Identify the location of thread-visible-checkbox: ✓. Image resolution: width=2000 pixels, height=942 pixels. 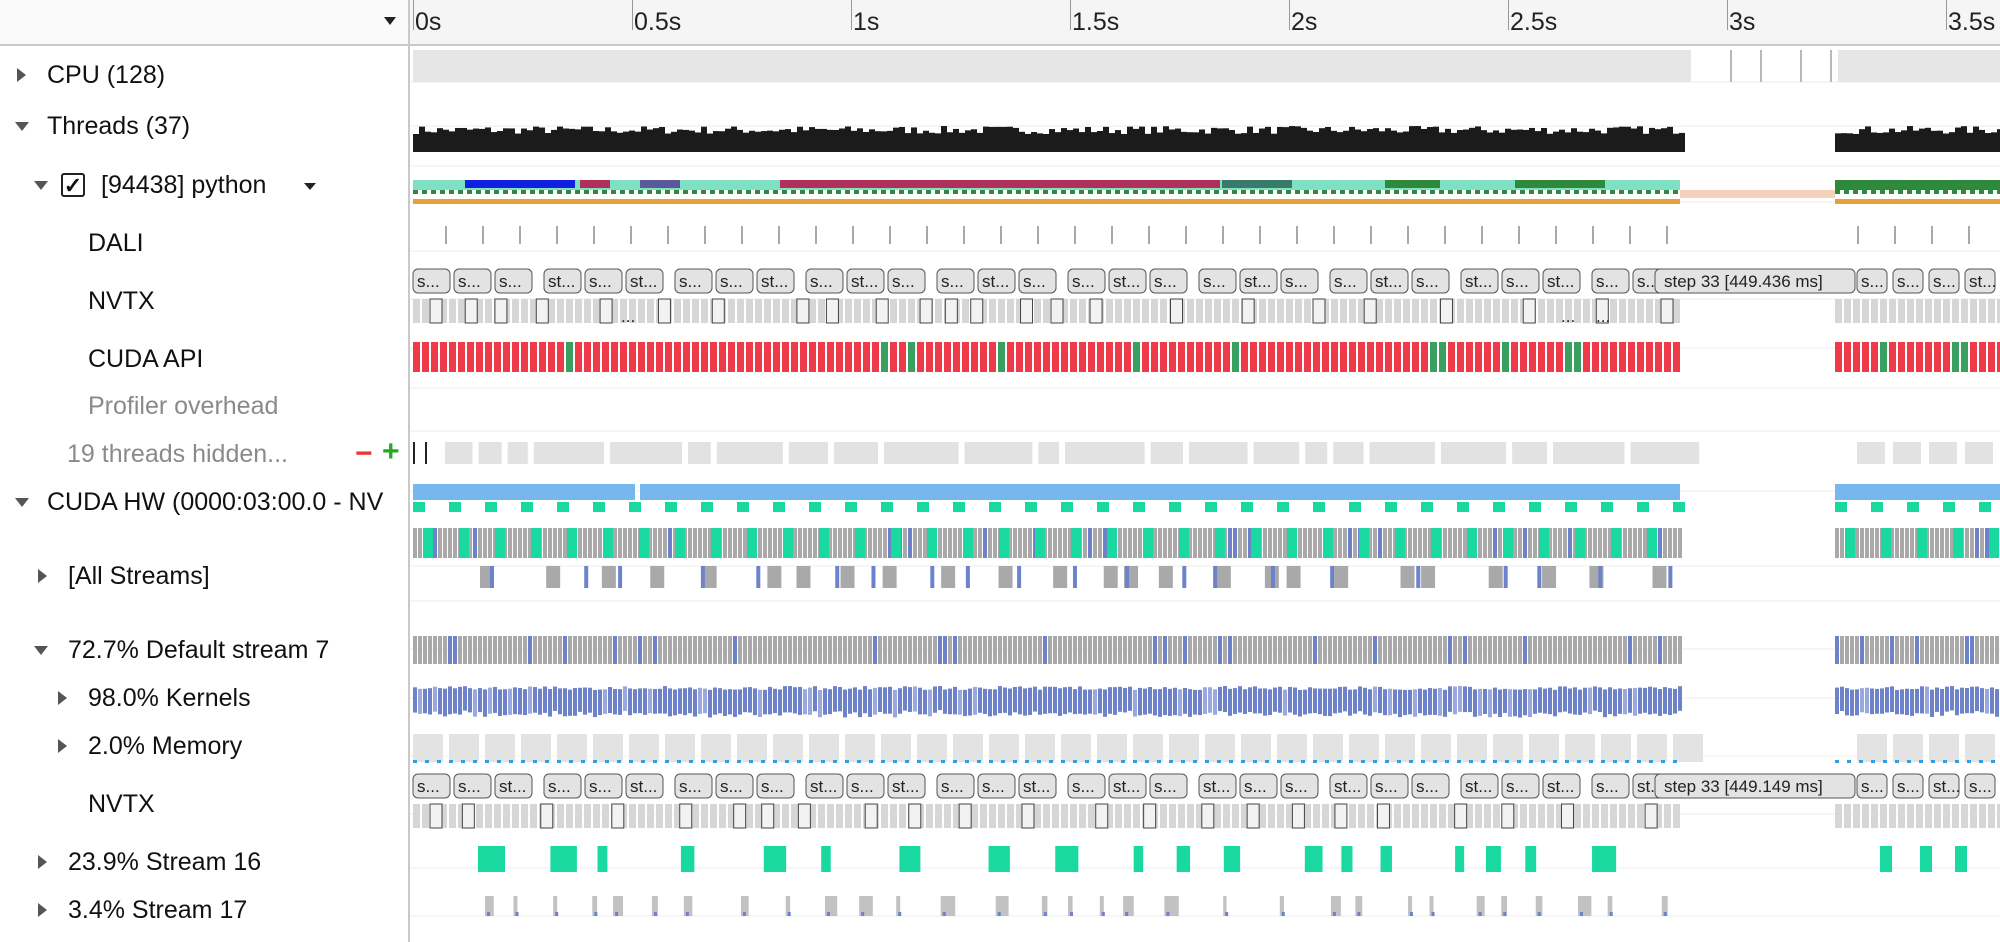
(73, 185).